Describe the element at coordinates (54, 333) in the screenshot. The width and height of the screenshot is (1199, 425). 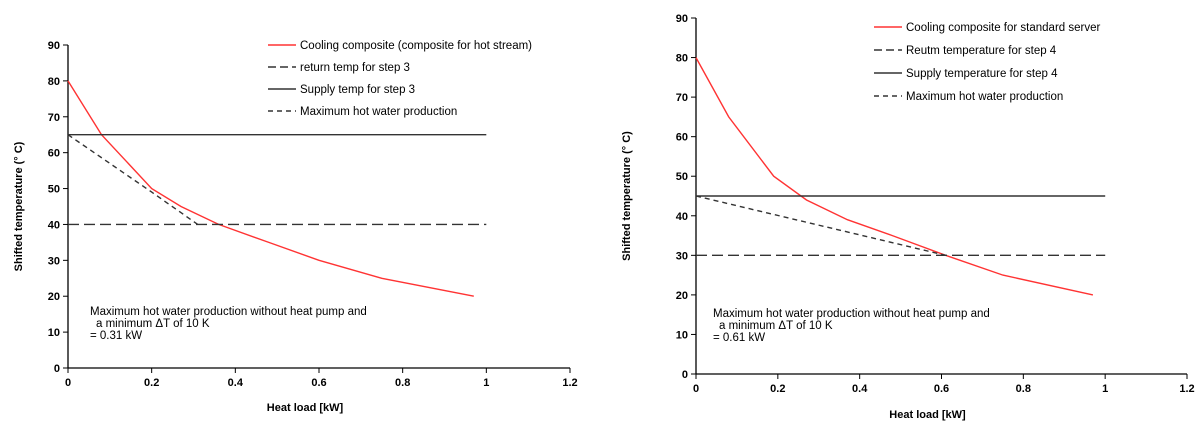
I see `chart-1-y-tick-label: 10` at that location.